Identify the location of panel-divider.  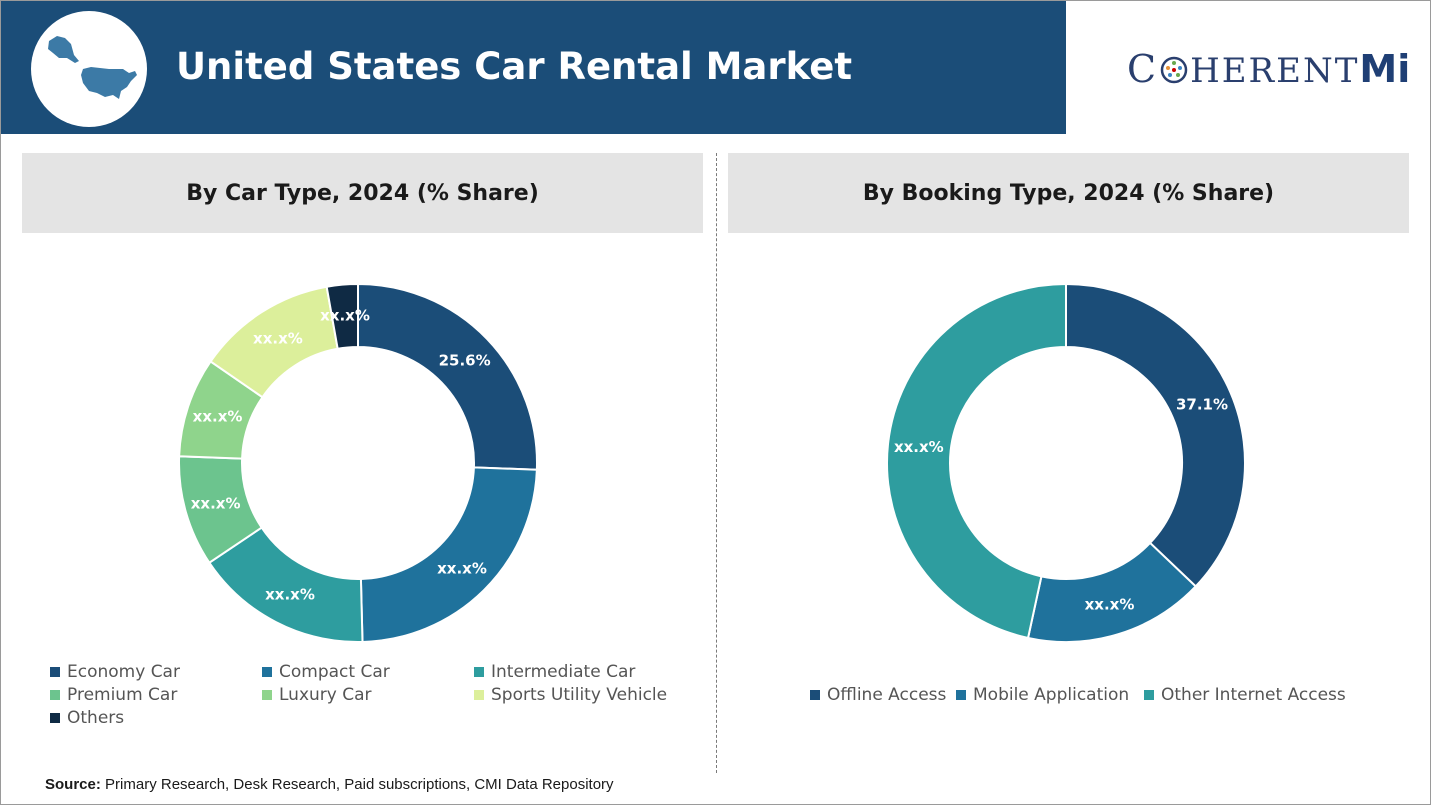
(716, 463).